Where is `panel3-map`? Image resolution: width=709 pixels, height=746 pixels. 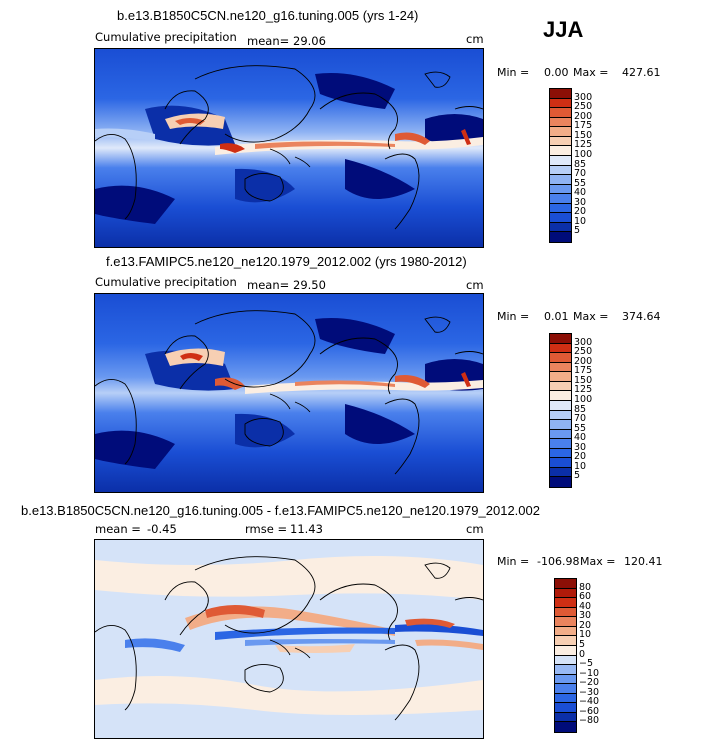
panel3-map is located at coordinates (289, 639).